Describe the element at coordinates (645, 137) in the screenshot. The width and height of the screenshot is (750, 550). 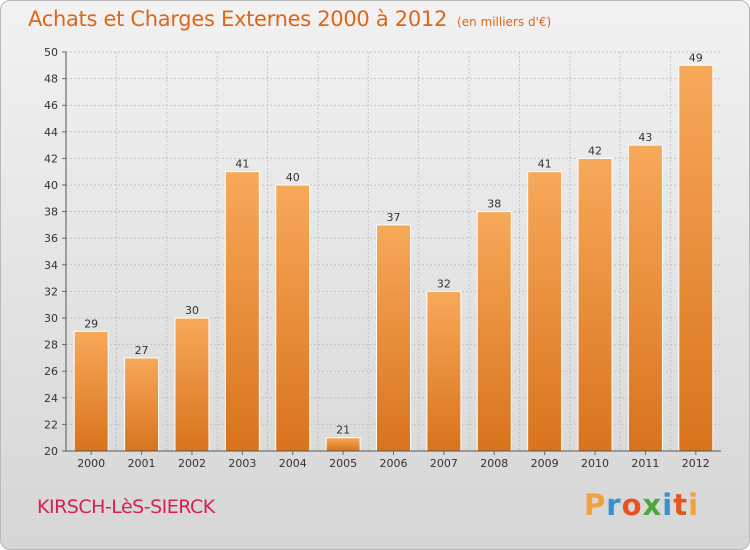
I see `data-label: 43` at that location.